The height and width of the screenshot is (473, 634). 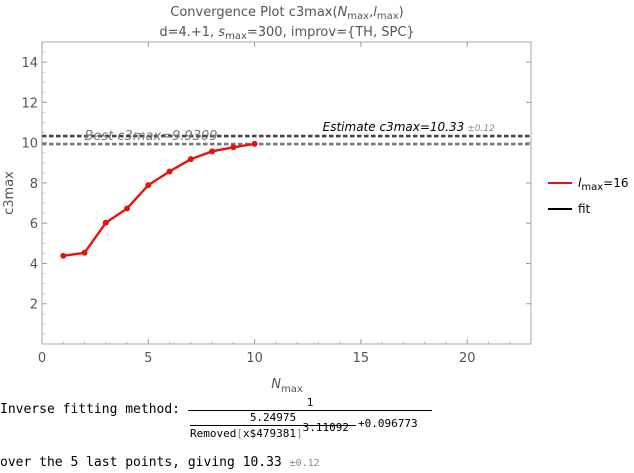 What do you see at coordinates (310, 402) in the screenshot?
I see `formula-numerator: 1` at bounding box center [310, 402].